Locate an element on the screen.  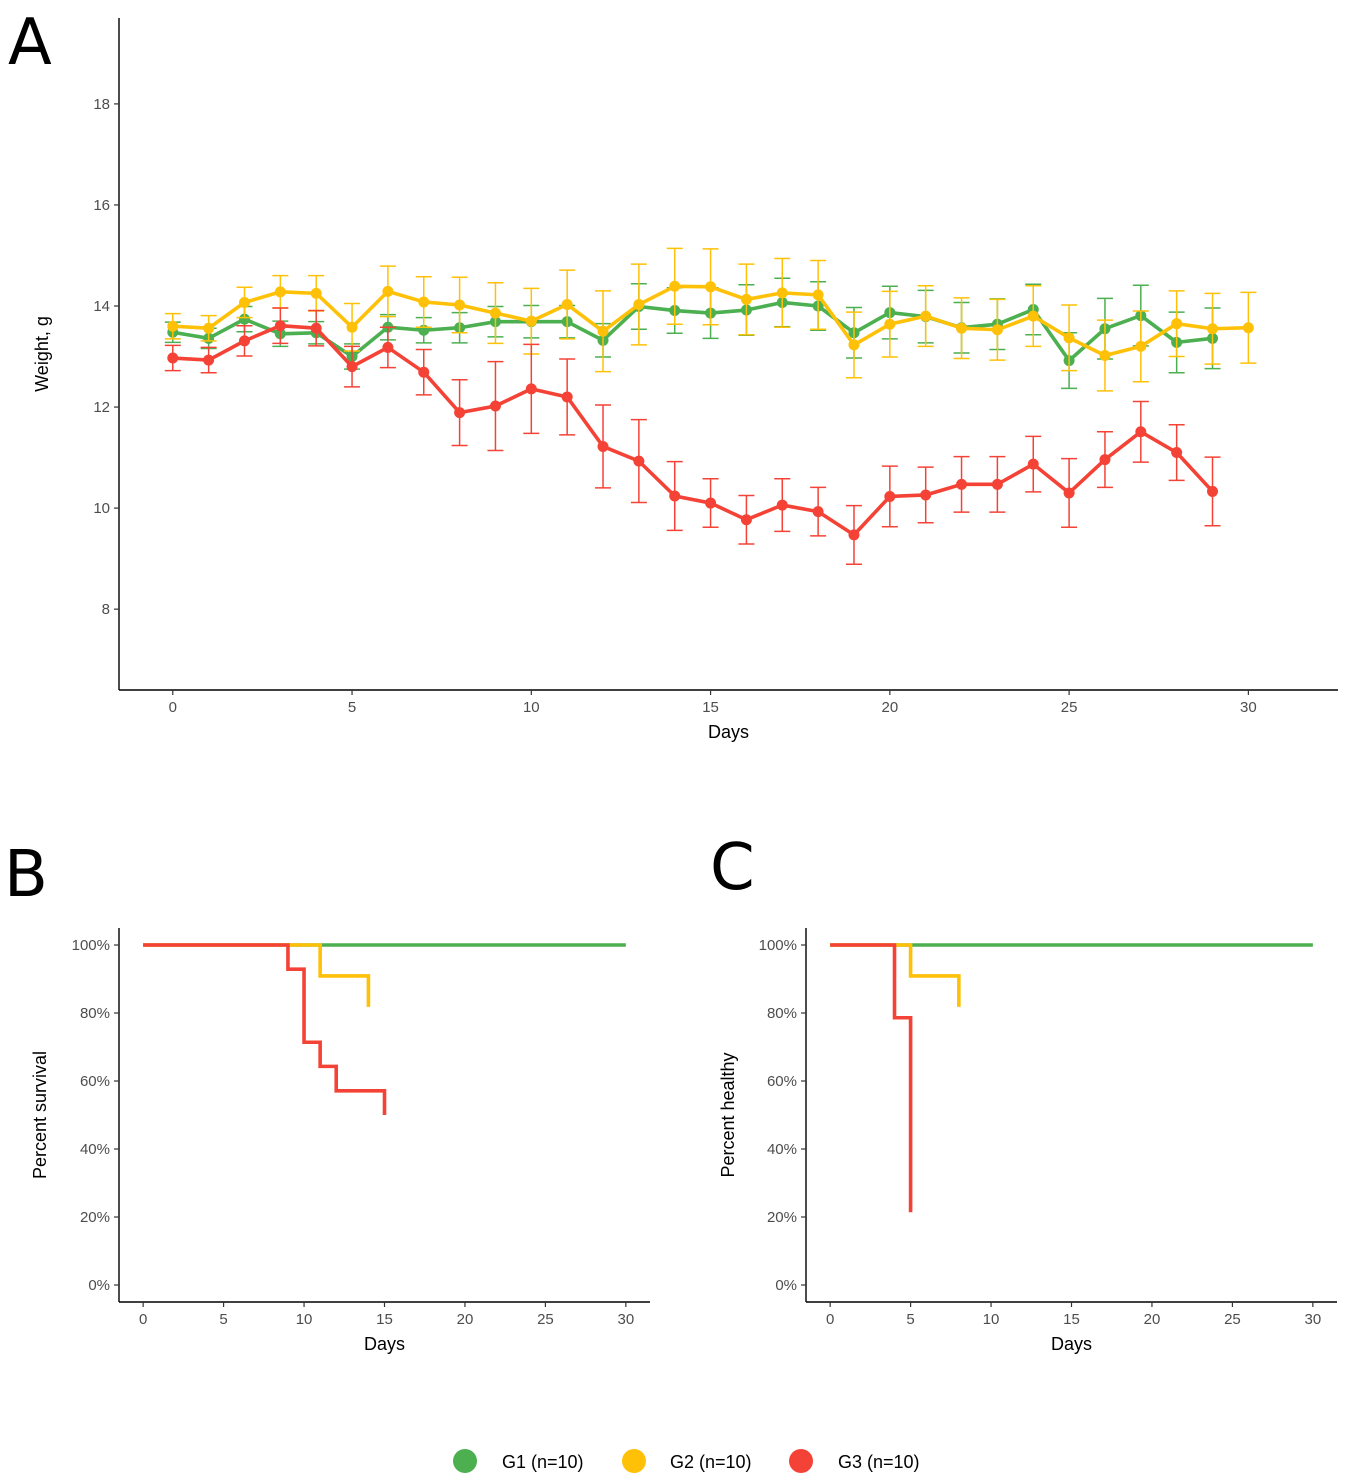
g1-legend-label: G1 (n=10) is located at coordinates (543, 1462).